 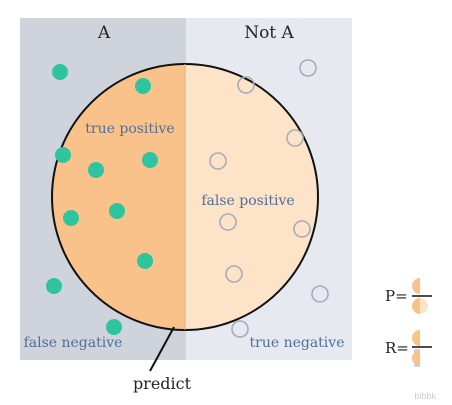 I want to click on predict-pointer-line, so click(x=162, y=349).